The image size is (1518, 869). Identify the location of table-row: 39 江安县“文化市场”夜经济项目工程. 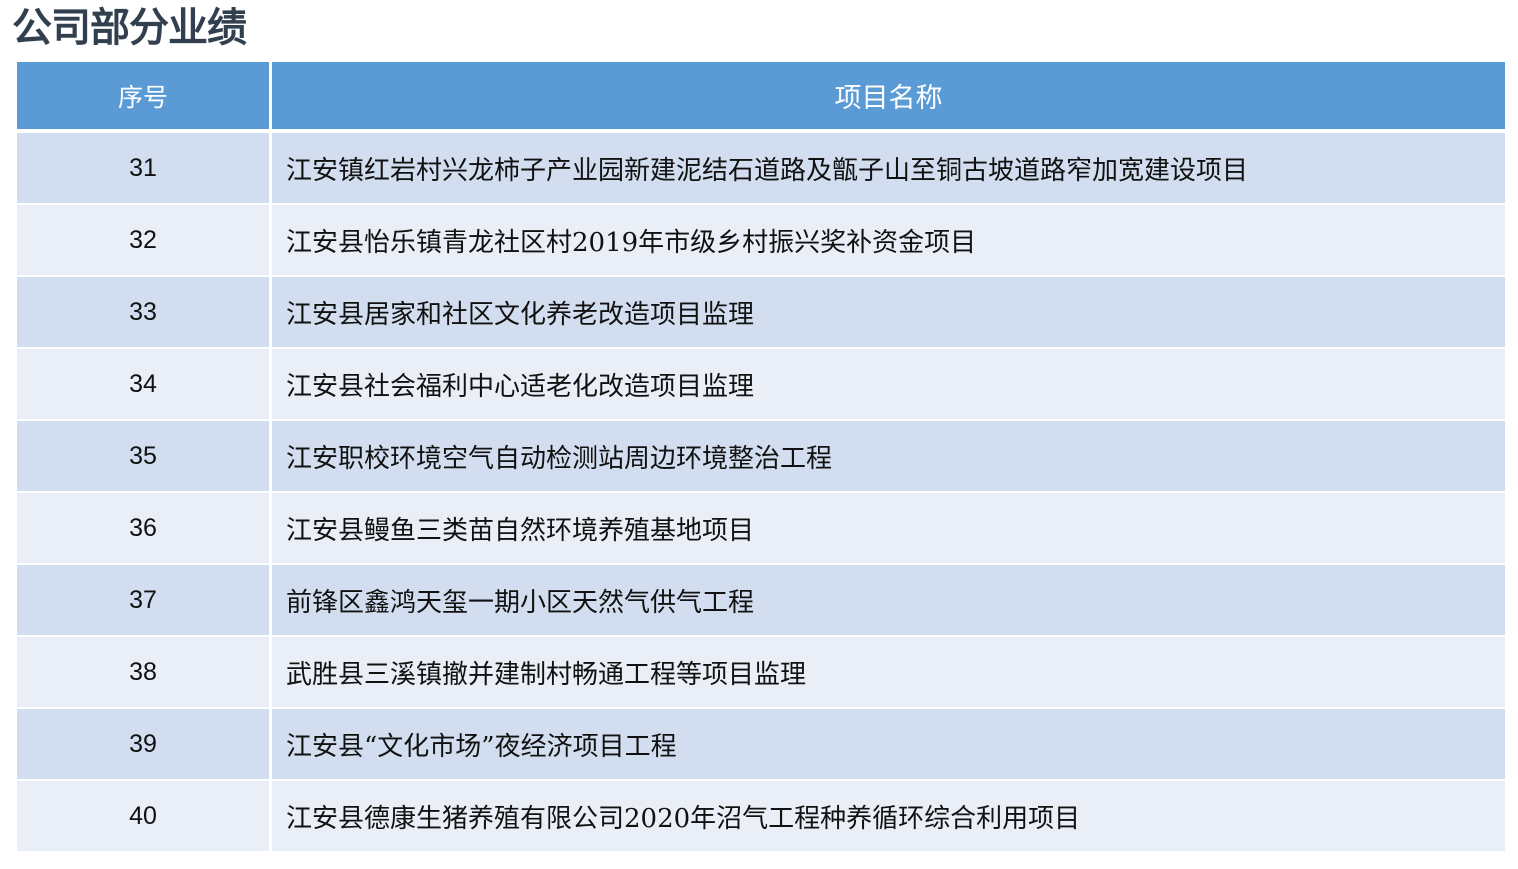
(761, 745).